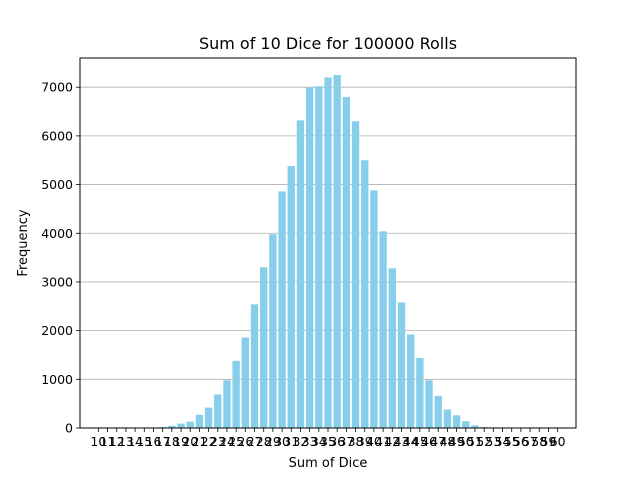 This screenshot has width=640, height=480. What do you see at coordinates (291, 441) in the screenshot?
I see `x-tick-label: 31` at bounding box center [291, 441].